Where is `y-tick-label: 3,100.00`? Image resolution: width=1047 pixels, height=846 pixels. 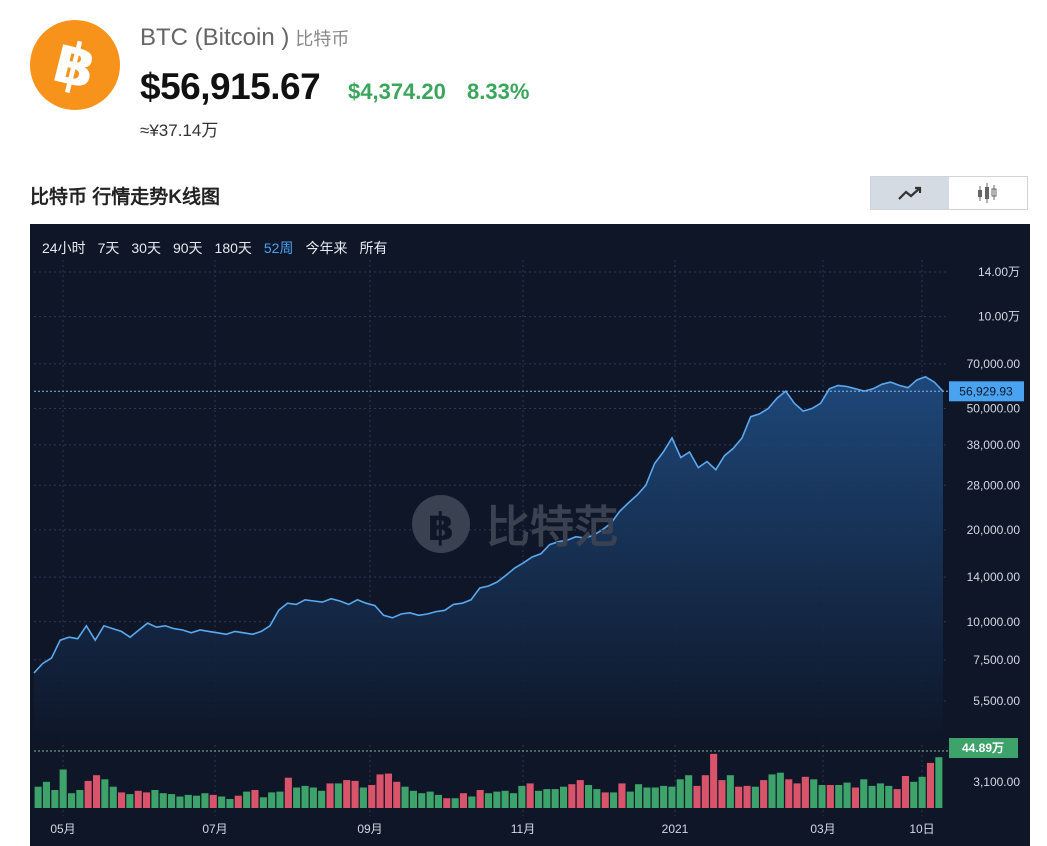
y-tick-label: 3,100.00 is located at coordinates (996, 782).